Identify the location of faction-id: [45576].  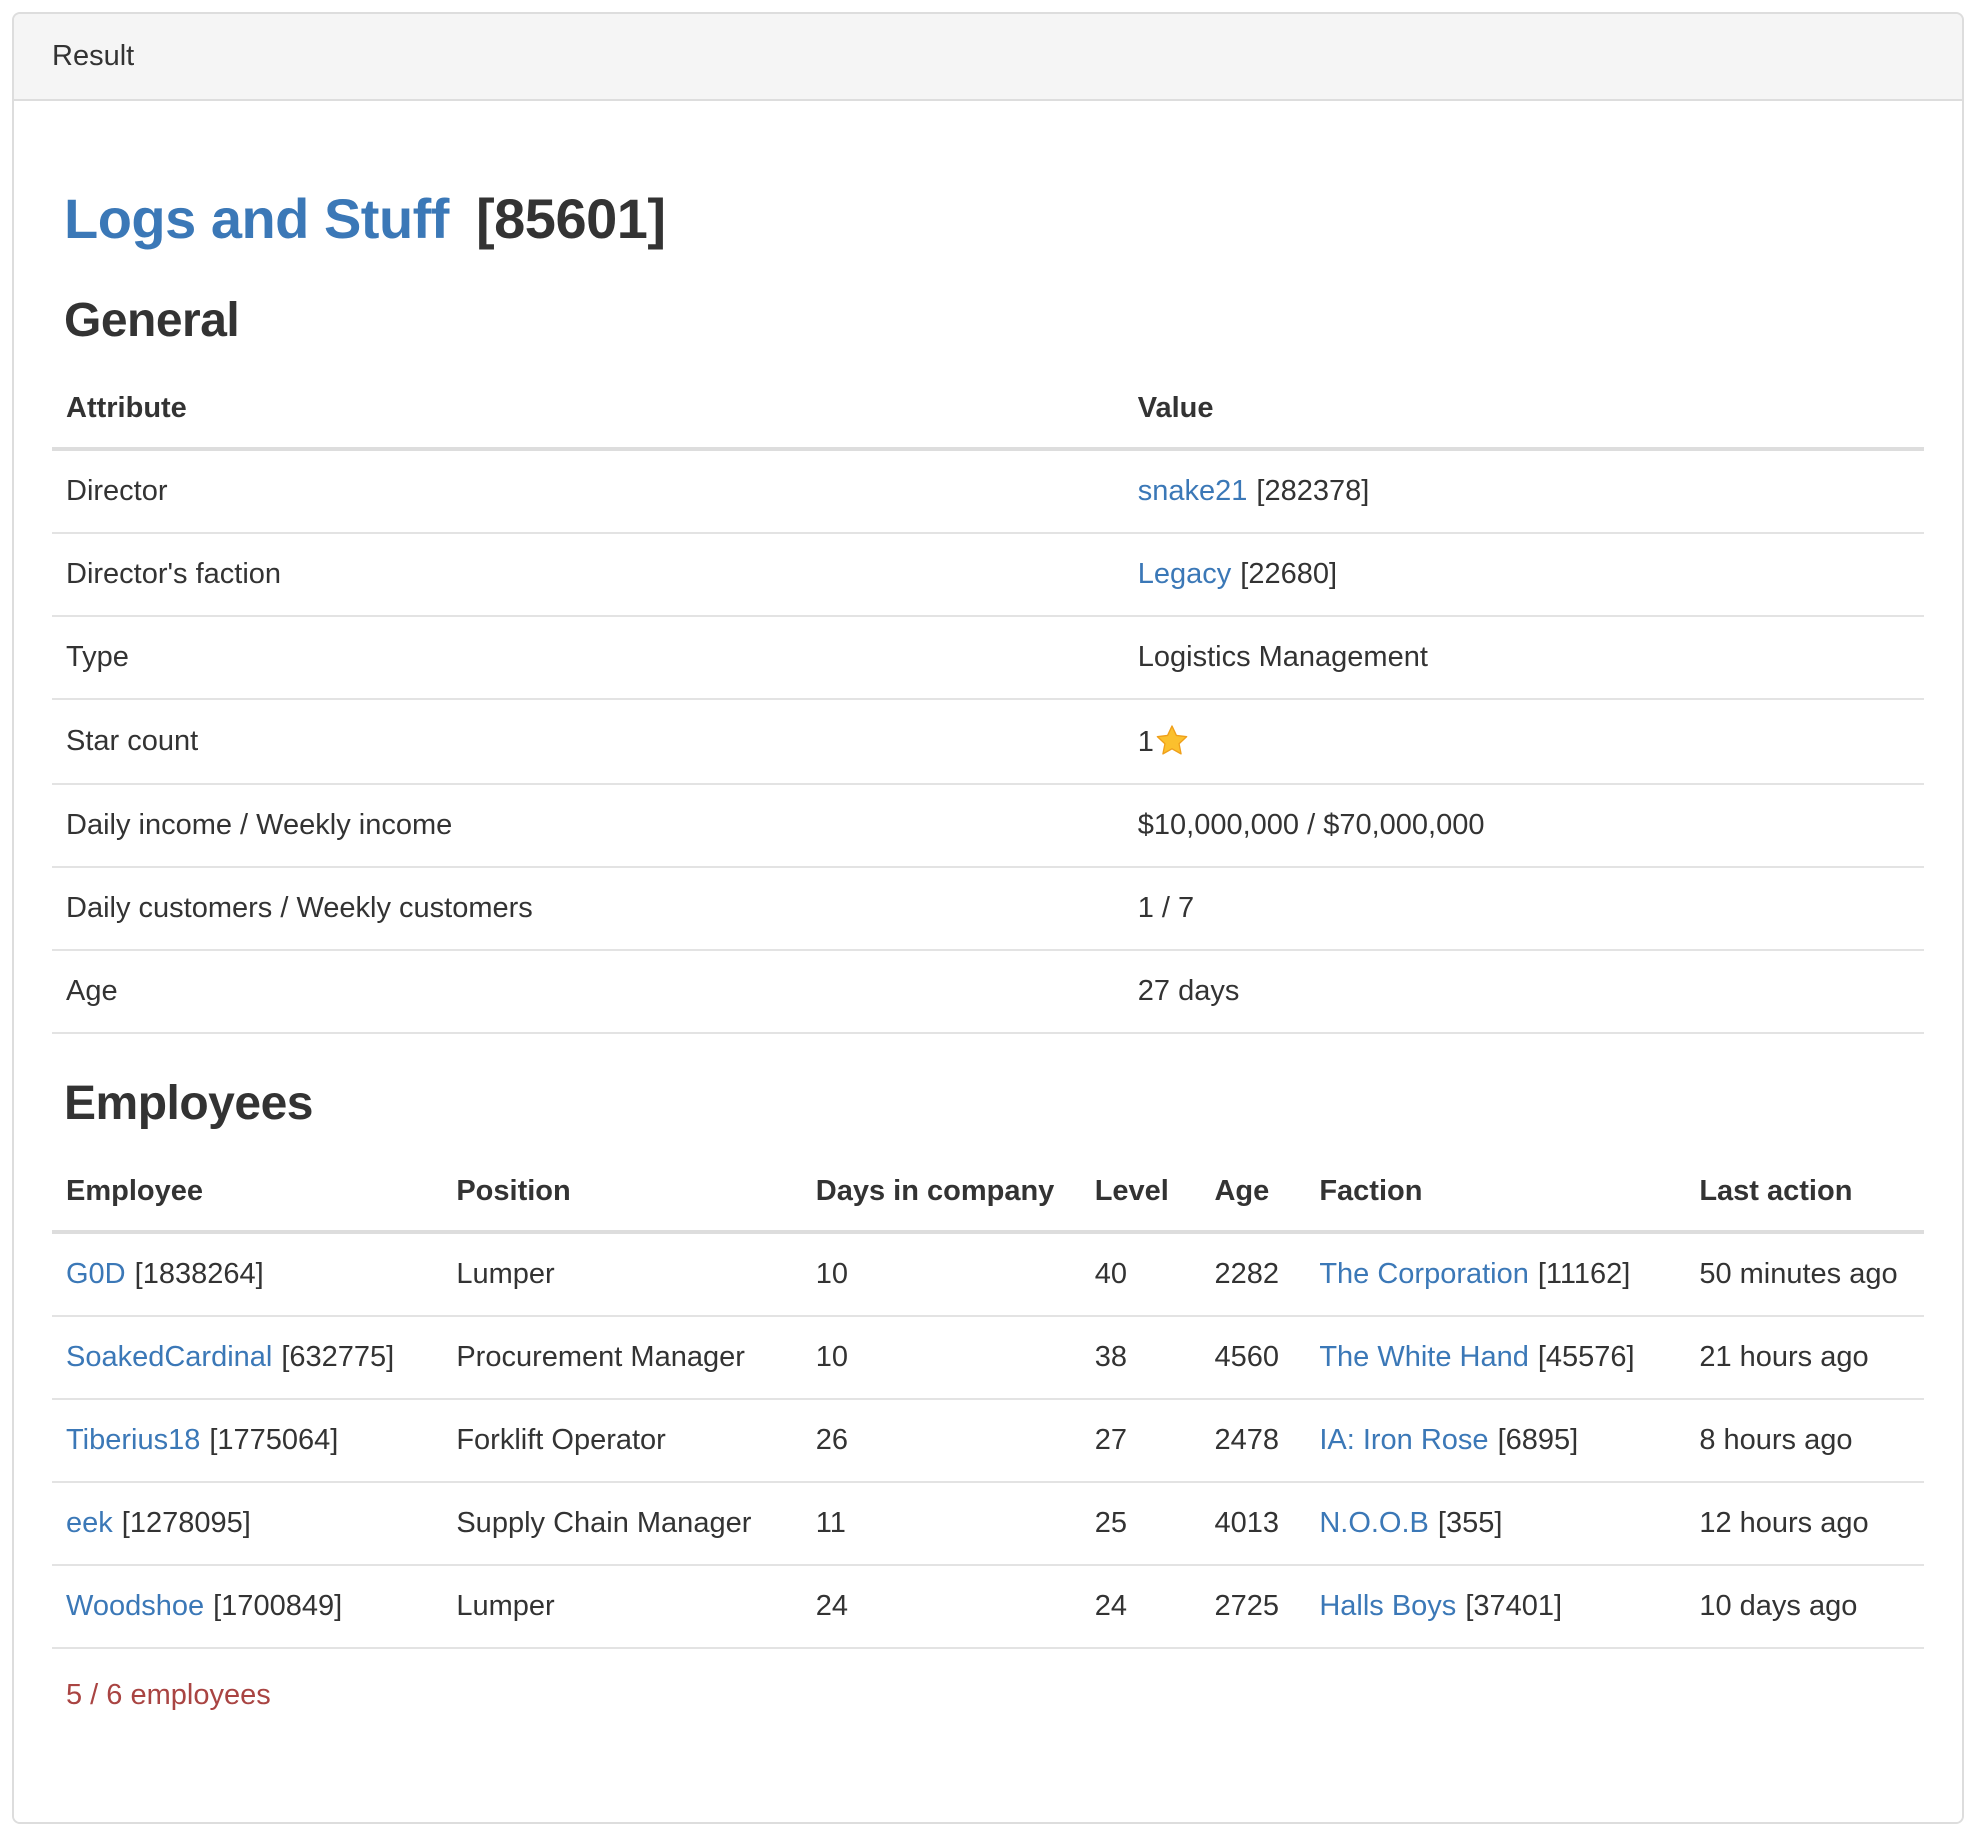
(1586, 1357).